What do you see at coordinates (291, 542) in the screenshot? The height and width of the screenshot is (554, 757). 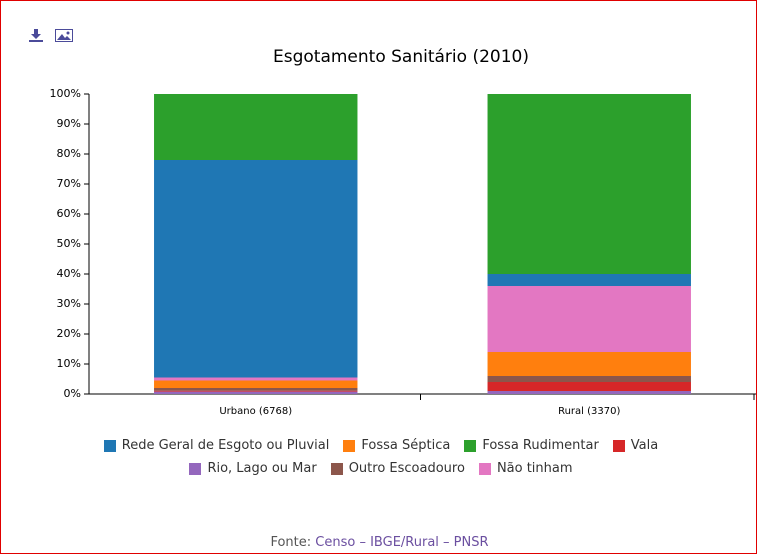 I see `source-label: Fonte:` at bounding box center [291, 542].